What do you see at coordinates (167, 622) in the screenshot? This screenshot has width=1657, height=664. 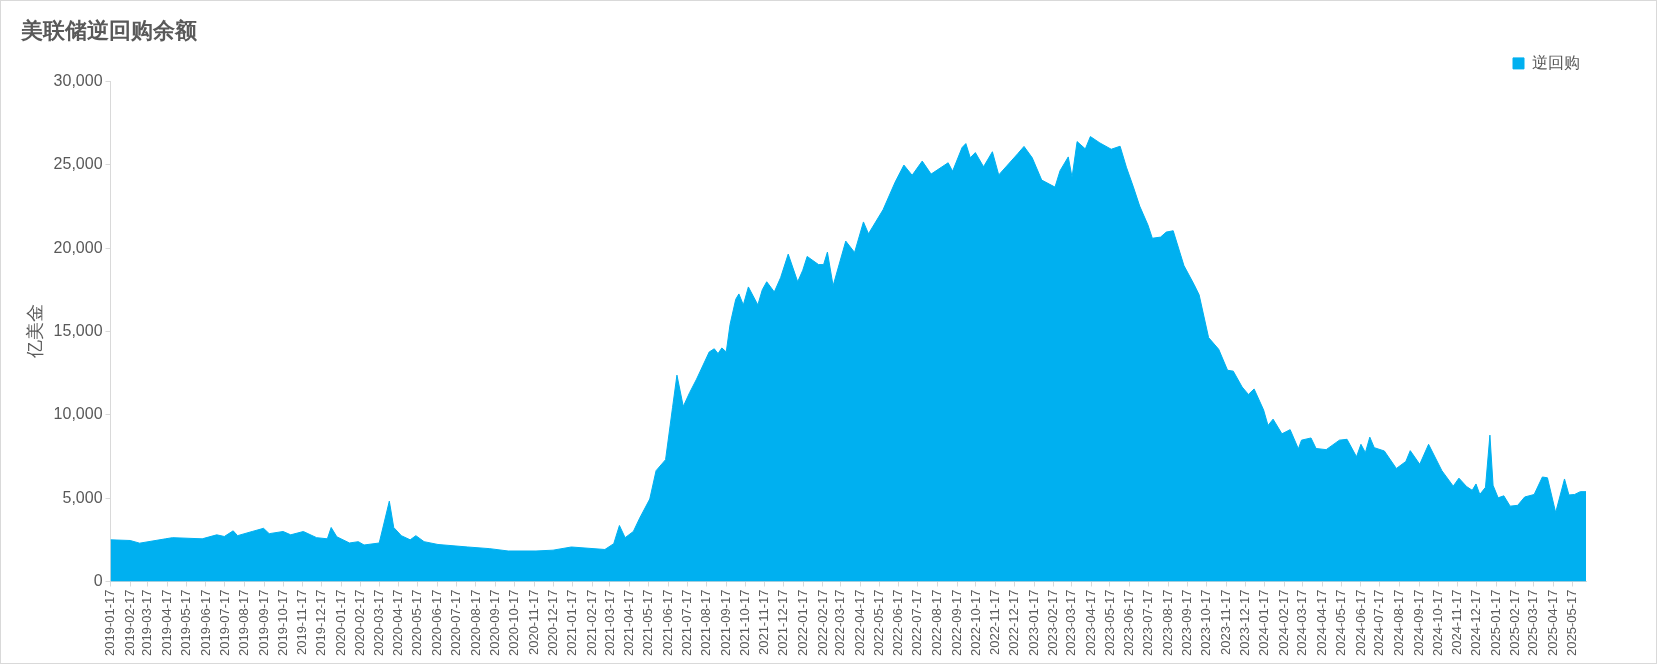 I see `x-tick-label: 2019-04-17` at bounding box center [167, 622].